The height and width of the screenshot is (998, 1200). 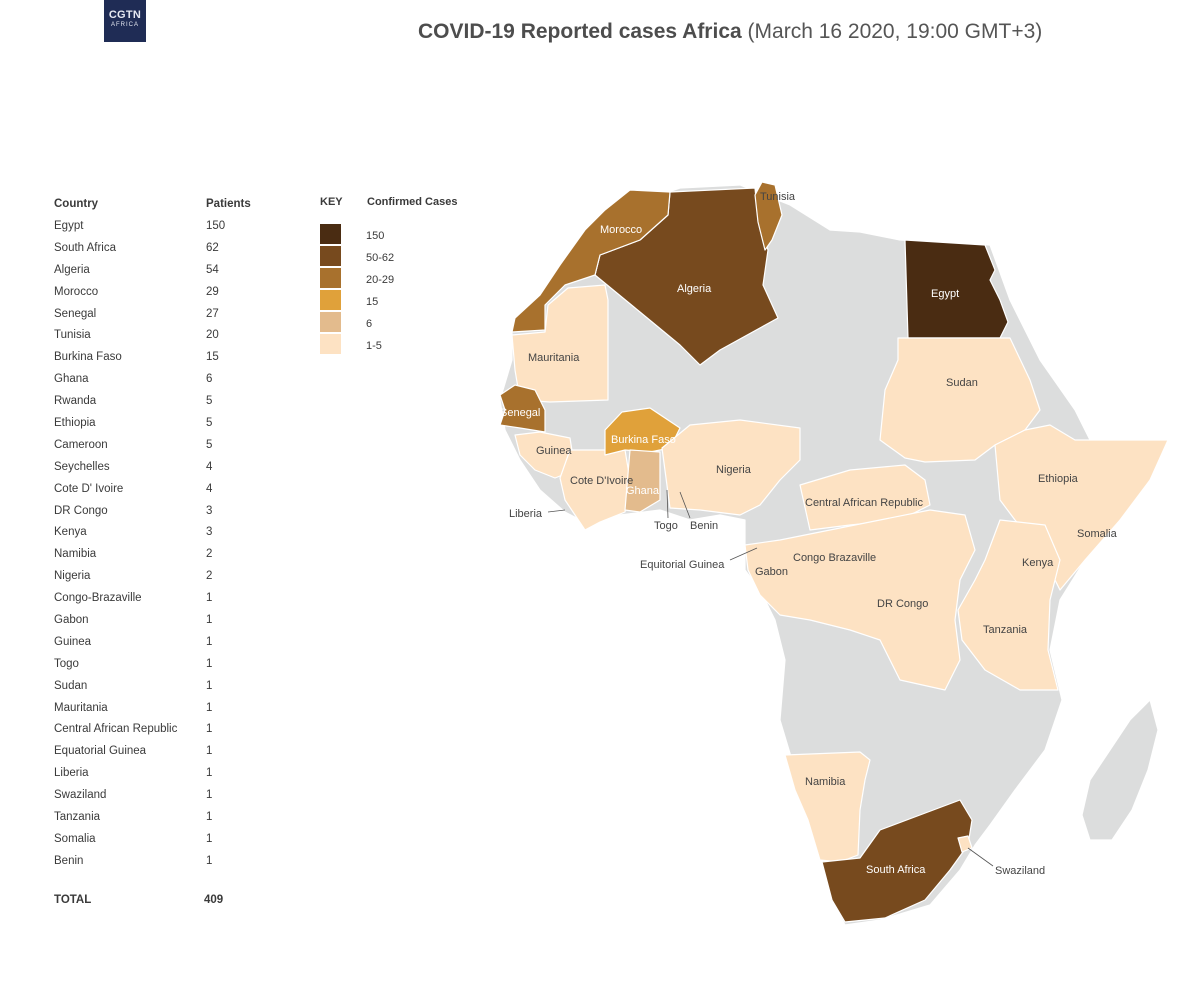 I want to click on cote-divoire-shape, so click(x=595, y=490).